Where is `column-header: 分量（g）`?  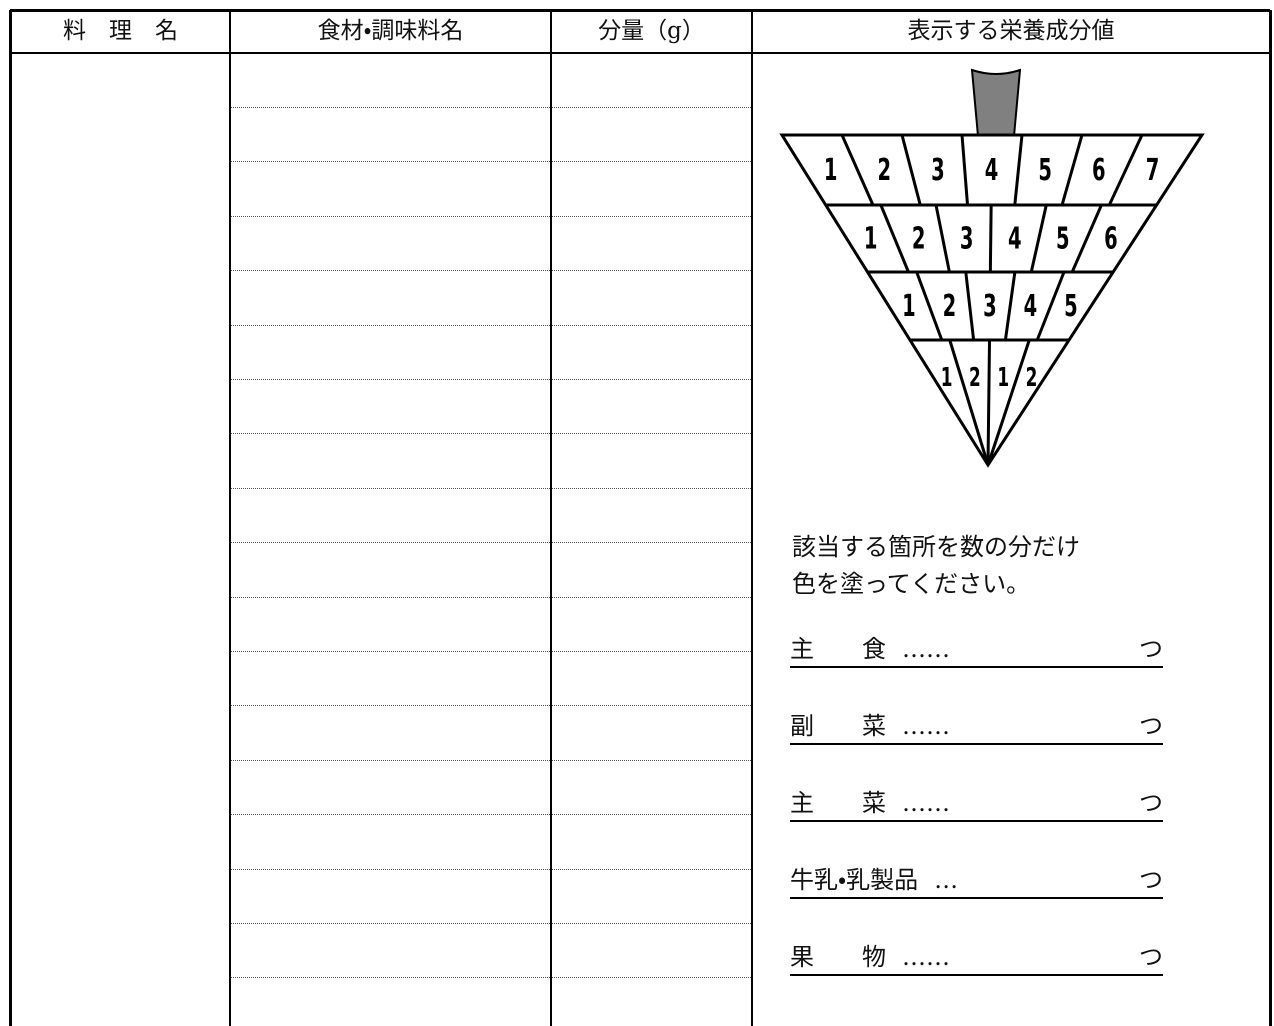
column-header: 分量（g） is located at coordinates (651, 31).